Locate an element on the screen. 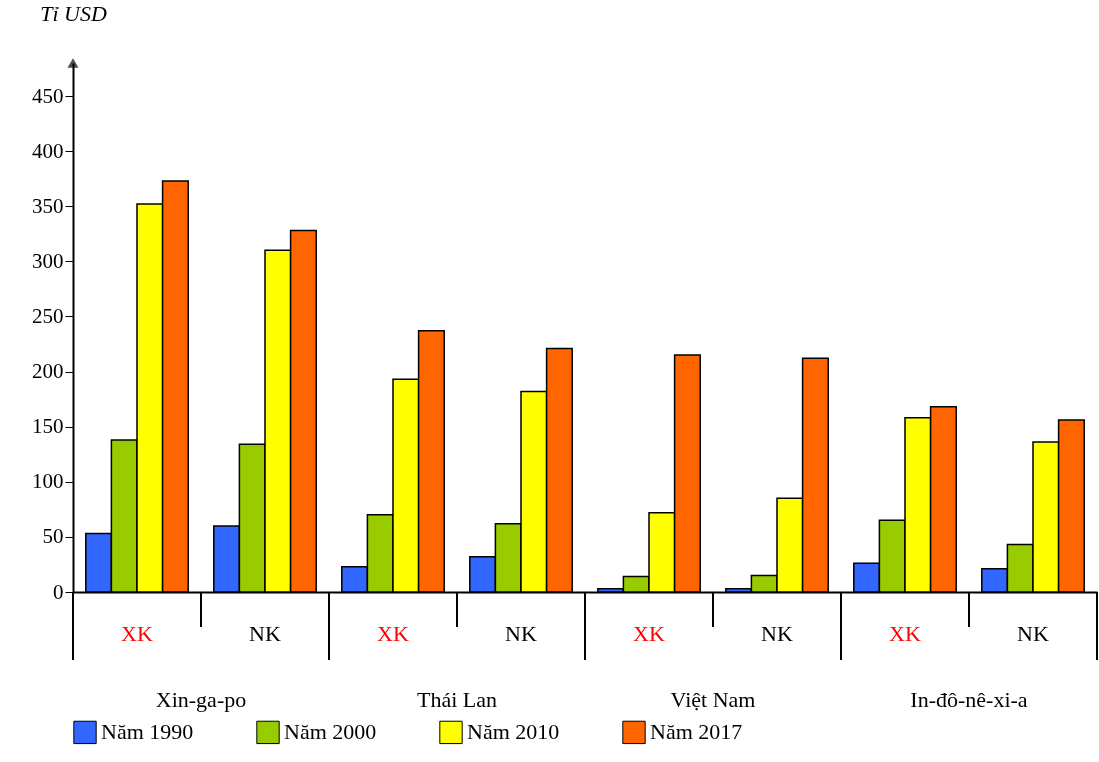 The width and height of the screenshot is (1099, 762). y-tick-label: 300 is located at coordinates (48, 260).